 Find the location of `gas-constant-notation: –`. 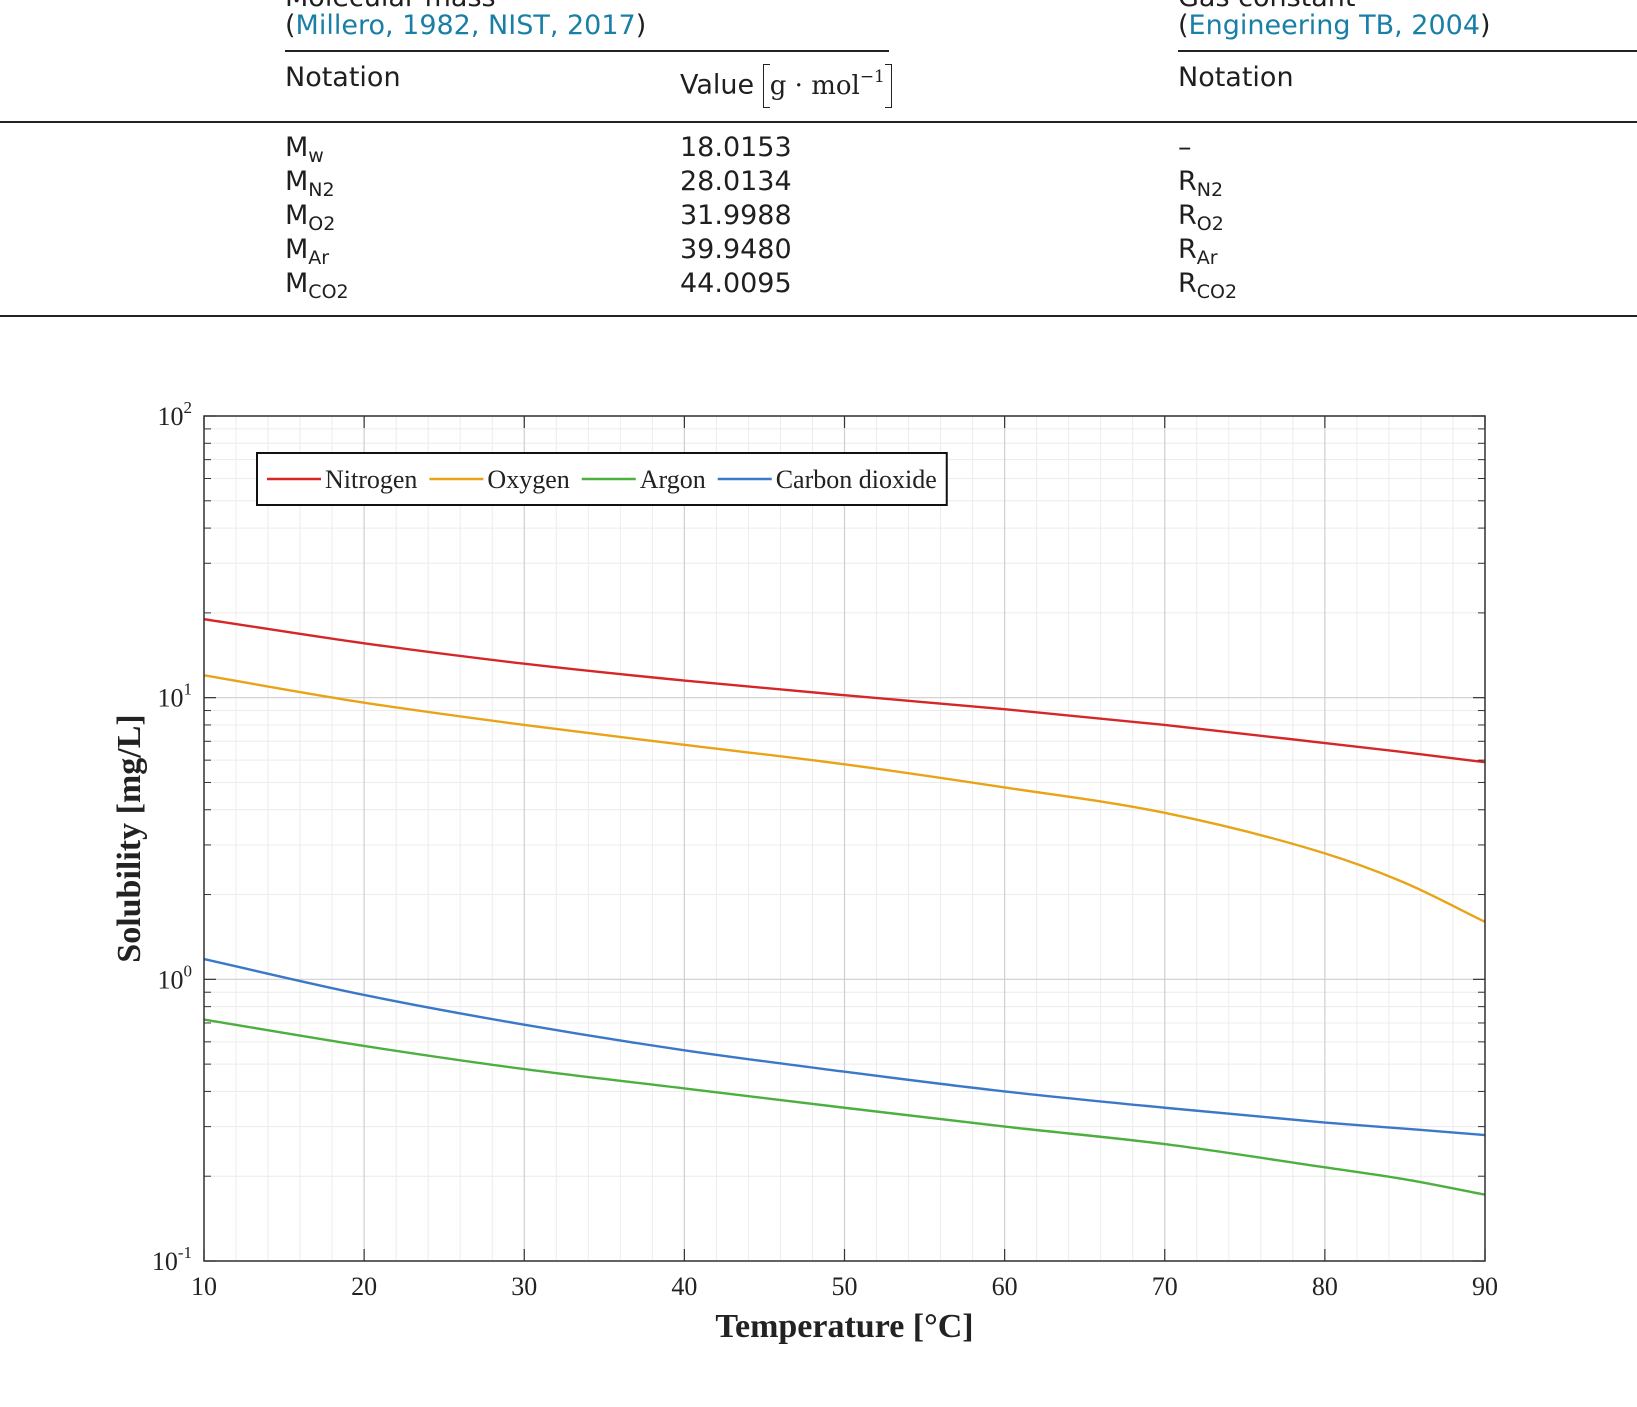

gas-constant-notation: – is located at coordinates (1185, 147).